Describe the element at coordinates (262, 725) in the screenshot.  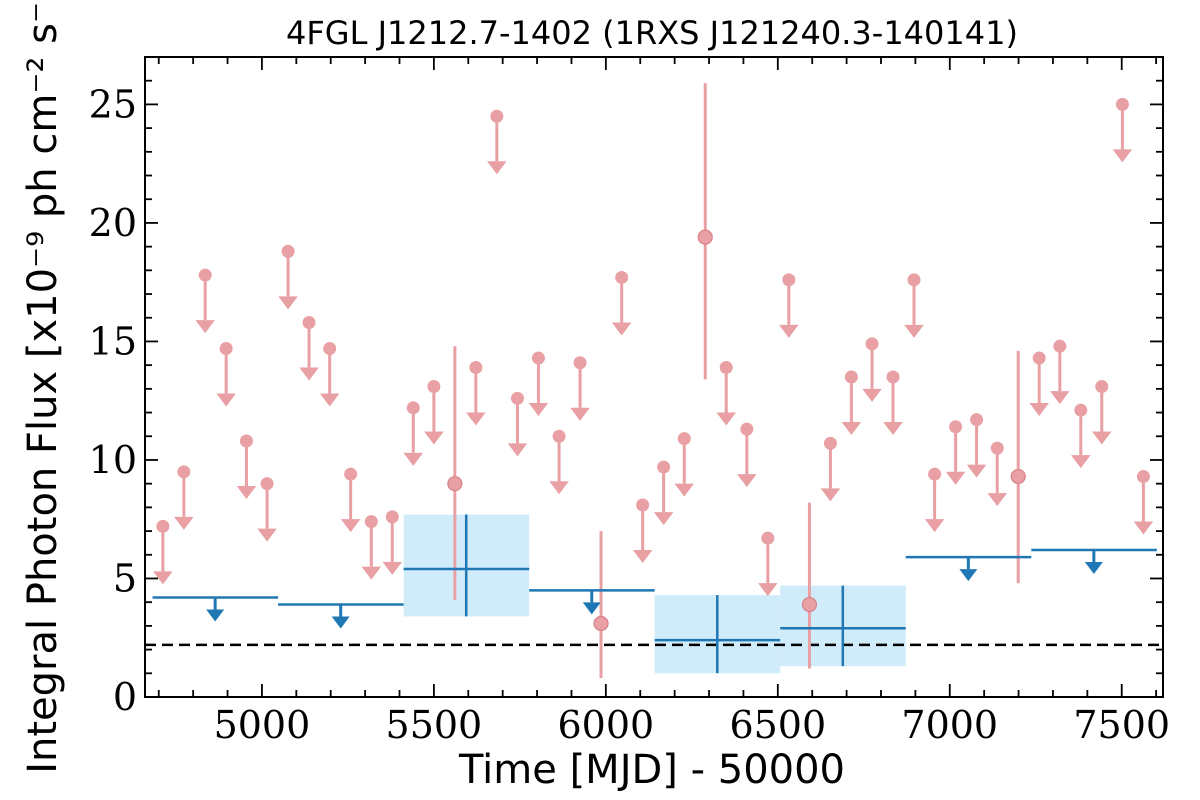
I see `x-tick-label: 5000` at that location.